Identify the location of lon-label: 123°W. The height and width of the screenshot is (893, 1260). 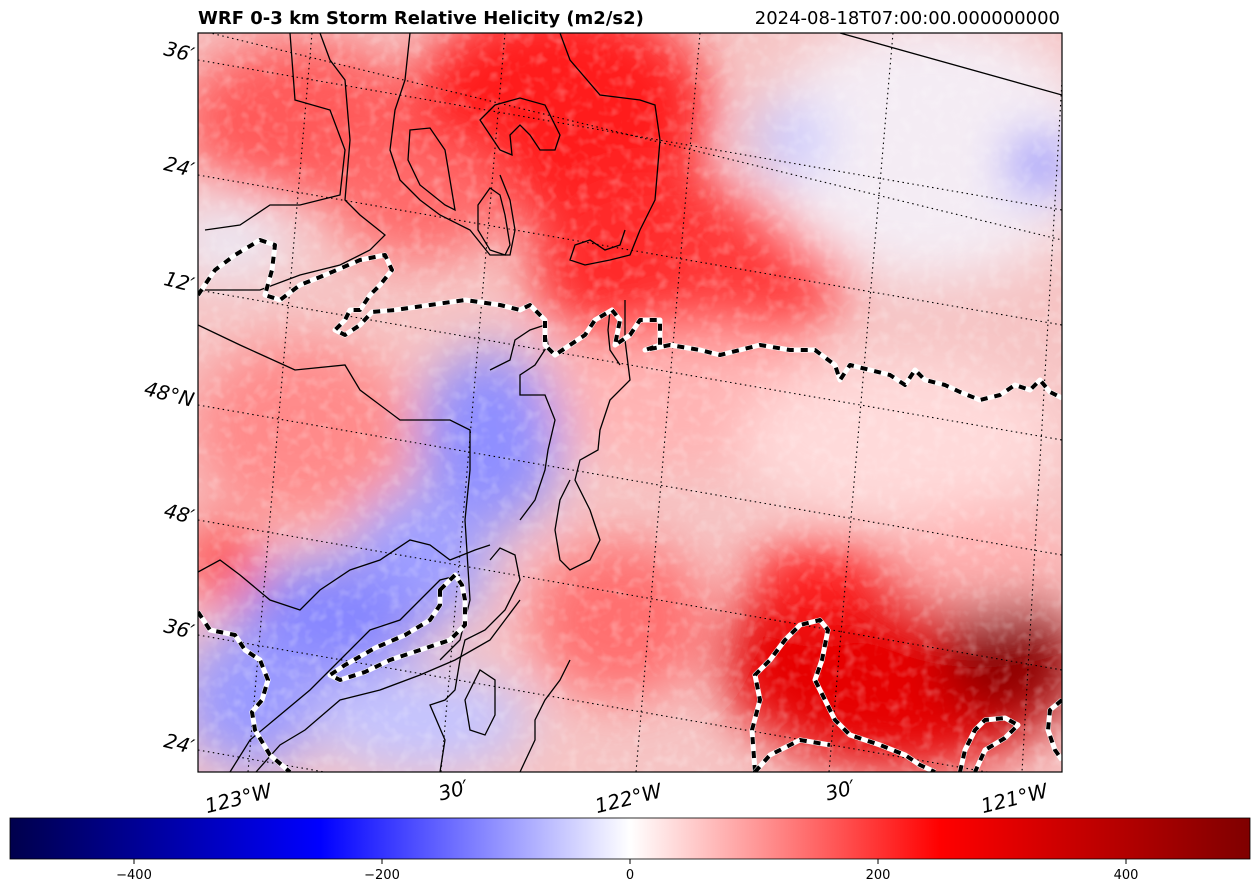
(238, 798).